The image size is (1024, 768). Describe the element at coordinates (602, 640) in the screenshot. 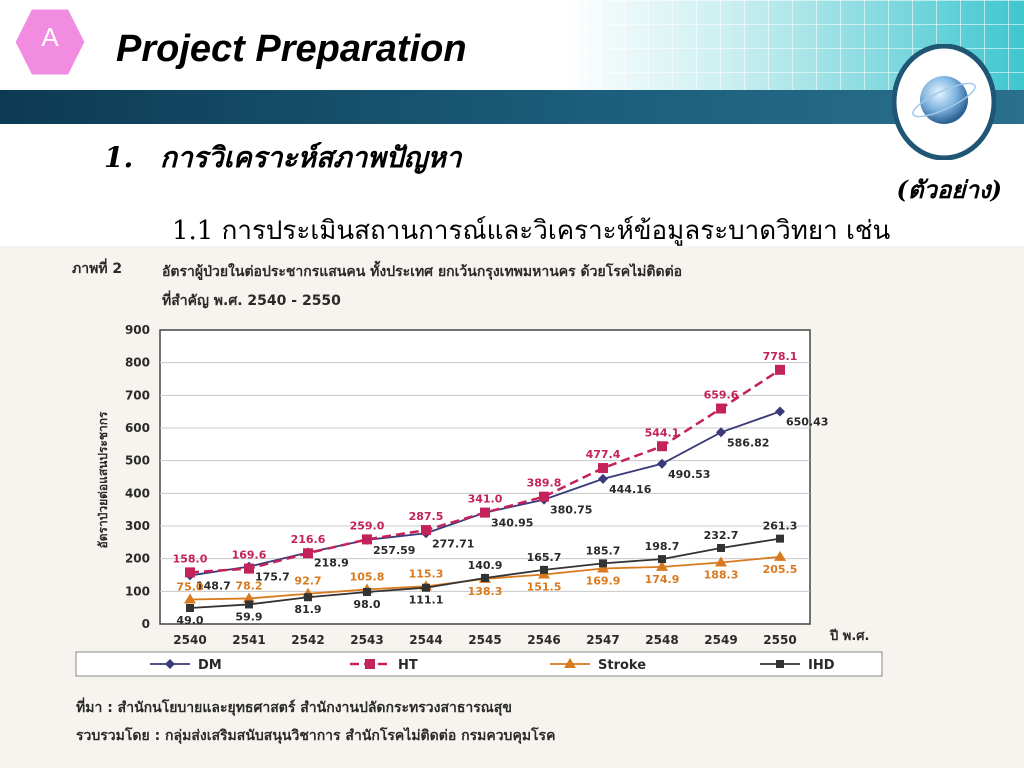

I see `x-tick-label: 2547` at that location.